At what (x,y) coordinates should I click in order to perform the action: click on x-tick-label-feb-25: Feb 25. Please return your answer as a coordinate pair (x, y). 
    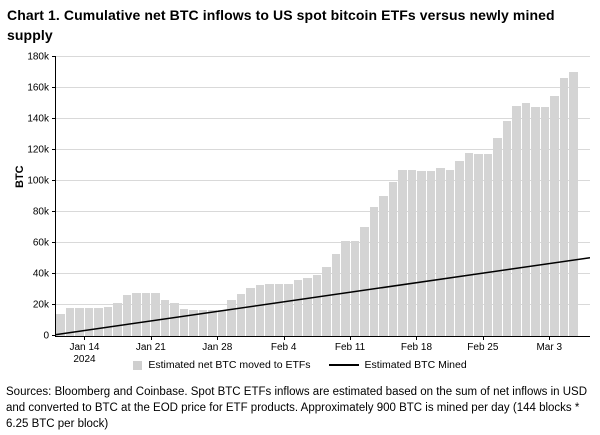
    Looking at the image, I should click on (483, 347).